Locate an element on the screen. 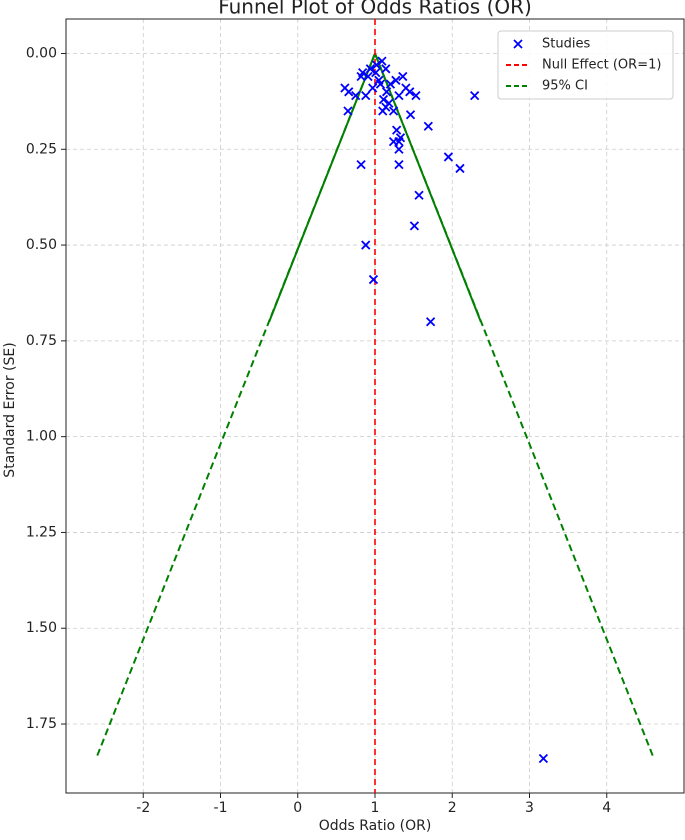 The image size is (685, 840). x-axis-label: Odds Ratio (OR) is located at coordinates (375, 826).